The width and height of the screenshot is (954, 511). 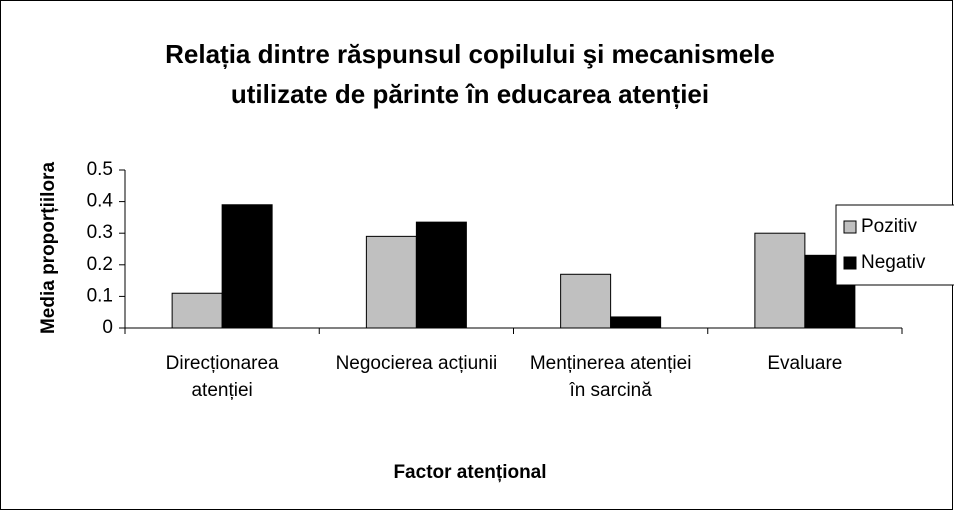 What do you see at coordinates (222, 377) in the screenshot?
I see `x-tick-label: Direcționarea atenției` at bounding box center [222, 377].